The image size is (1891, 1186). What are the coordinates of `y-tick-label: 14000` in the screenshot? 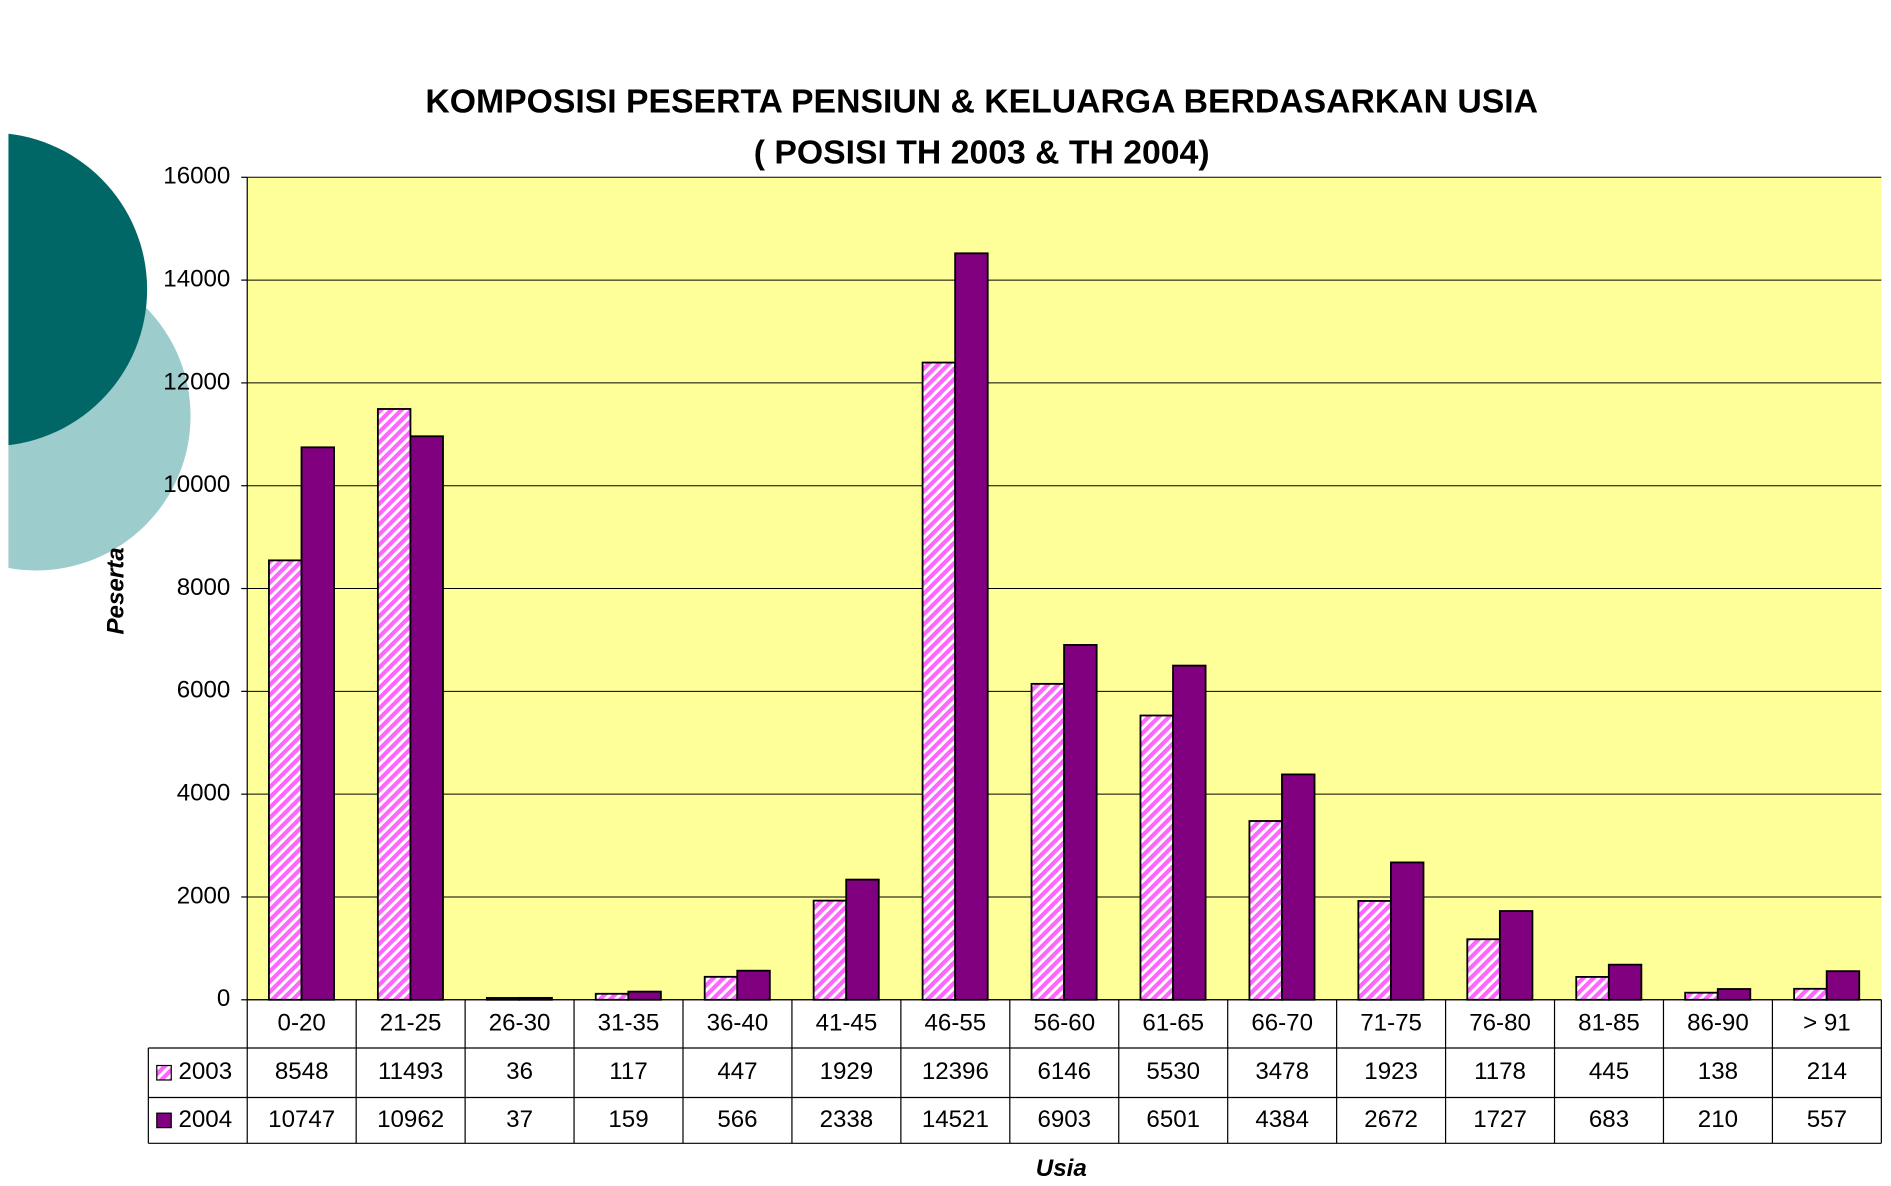 It's located at (196, 278).